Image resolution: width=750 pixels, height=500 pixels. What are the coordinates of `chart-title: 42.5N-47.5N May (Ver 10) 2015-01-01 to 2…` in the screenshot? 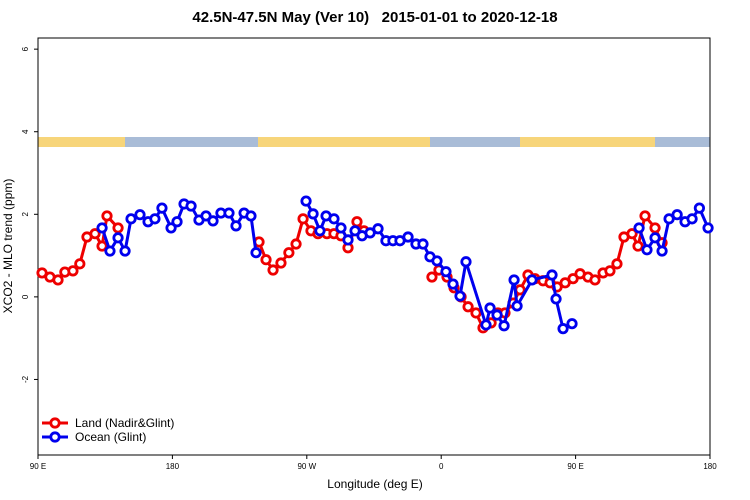 It's located at (374, 17).